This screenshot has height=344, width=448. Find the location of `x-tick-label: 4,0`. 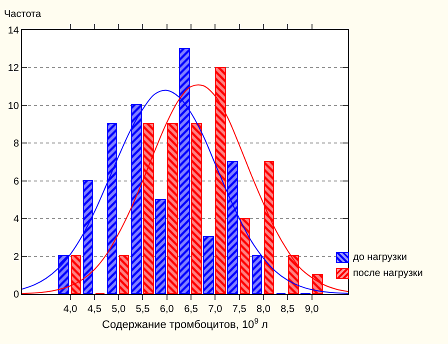

x-tick-label: 4,0 is located at coordinates (70, 309).